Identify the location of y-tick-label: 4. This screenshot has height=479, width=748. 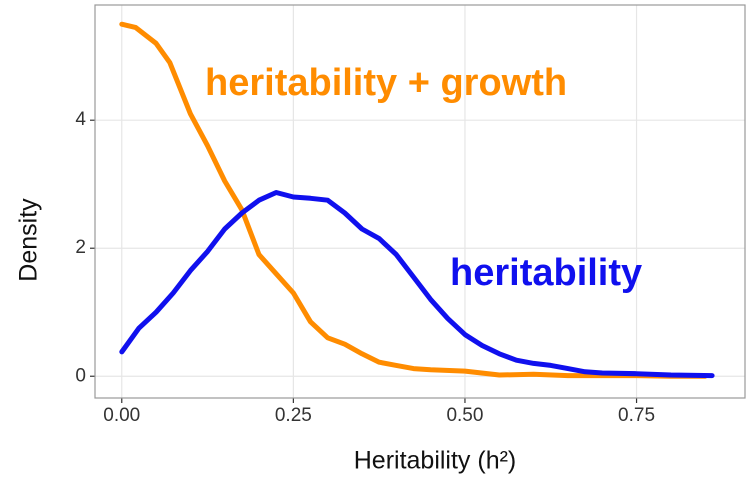
(80, 119).